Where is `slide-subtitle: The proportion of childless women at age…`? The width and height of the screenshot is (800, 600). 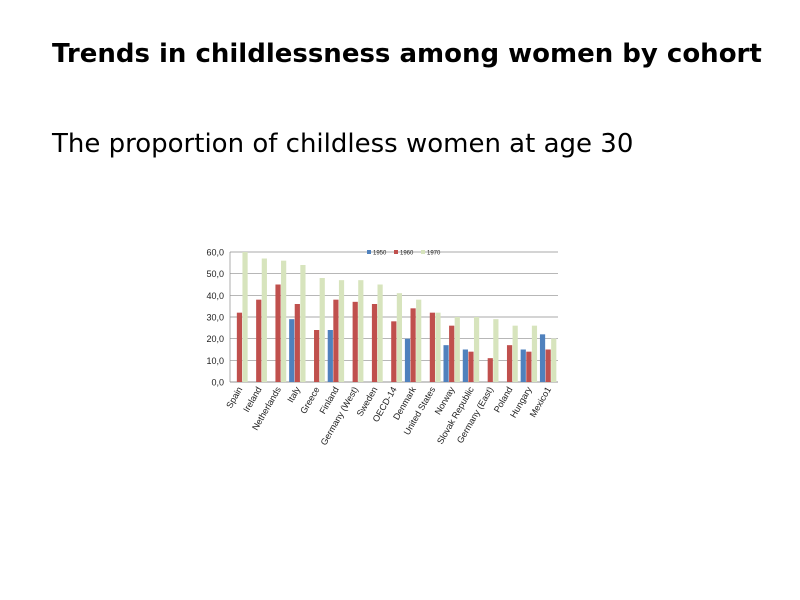 slide-subtitle: The proportion of childless women at age… is located at coordinates (343, 144).